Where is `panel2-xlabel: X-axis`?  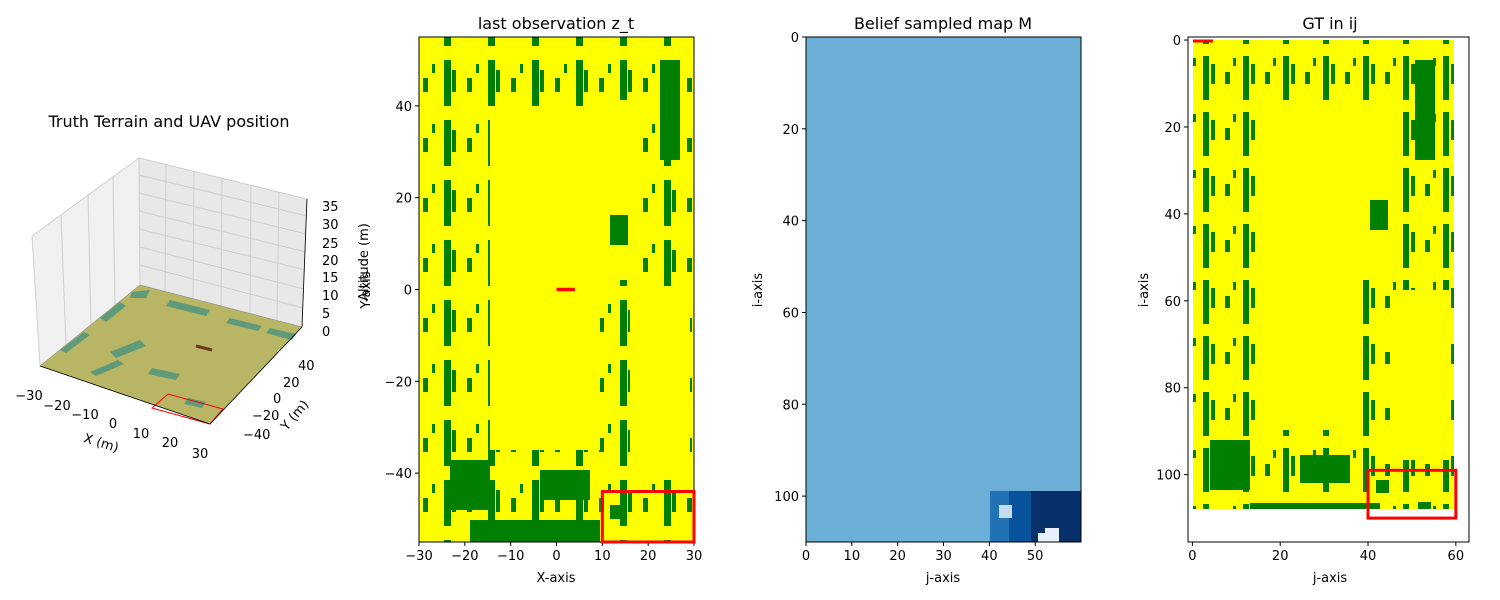 panel2-xlabel: X-axis is located at coordinates (556, 578).